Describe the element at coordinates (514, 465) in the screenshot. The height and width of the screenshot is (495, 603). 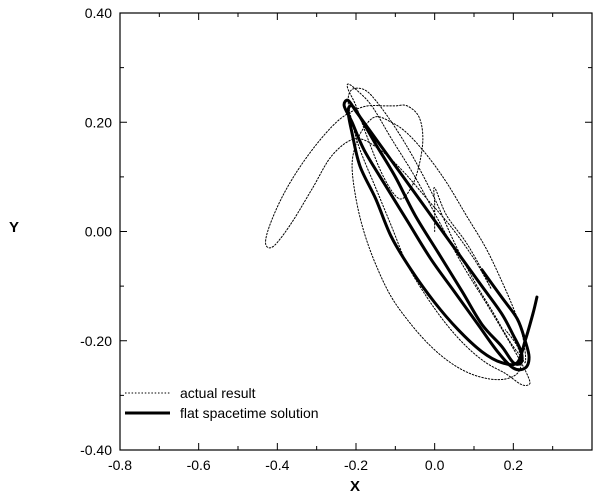
I see `x-tick-label: 0.2` at that location.